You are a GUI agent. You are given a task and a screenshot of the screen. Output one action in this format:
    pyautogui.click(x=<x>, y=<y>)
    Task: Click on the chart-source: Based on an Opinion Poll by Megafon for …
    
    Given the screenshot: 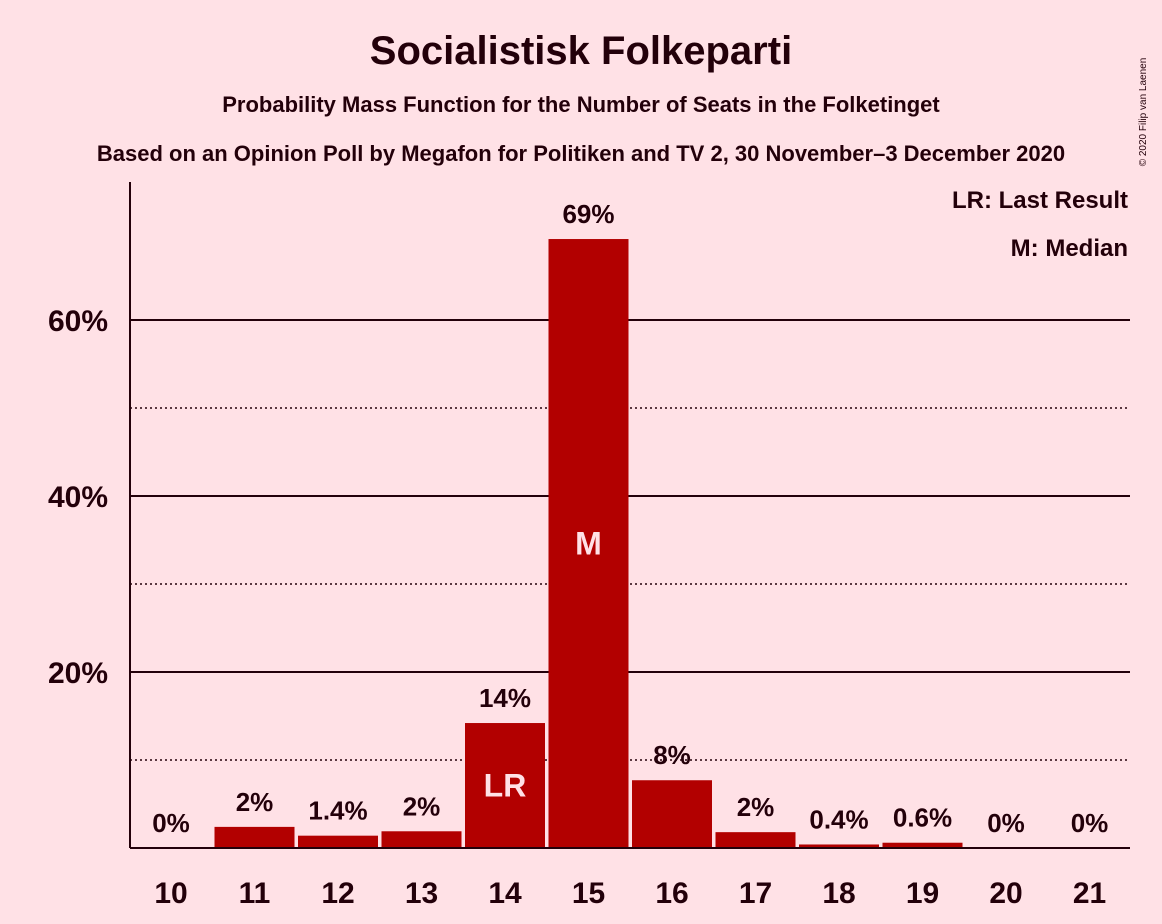 What is the action you would take?
    pyautogui.click(x=581, y=153)
    